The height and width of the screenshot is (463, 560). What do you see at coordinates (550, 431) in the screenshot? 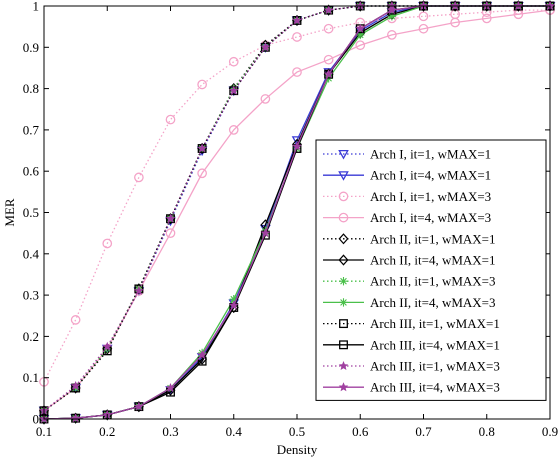
I see `x-tick-label: 0.9` at bounding box center [550, 431].